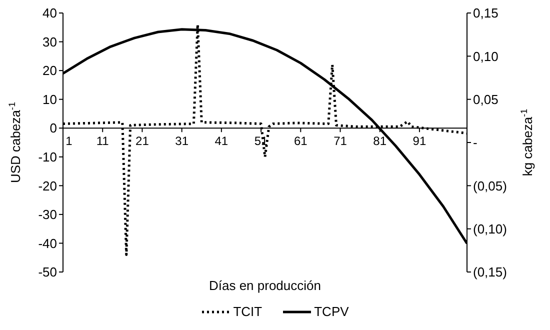  What do you see at coordinates (331, 311) in the screenshot?
I see `legend-label: TCPV` at bounding box center [331, 311].